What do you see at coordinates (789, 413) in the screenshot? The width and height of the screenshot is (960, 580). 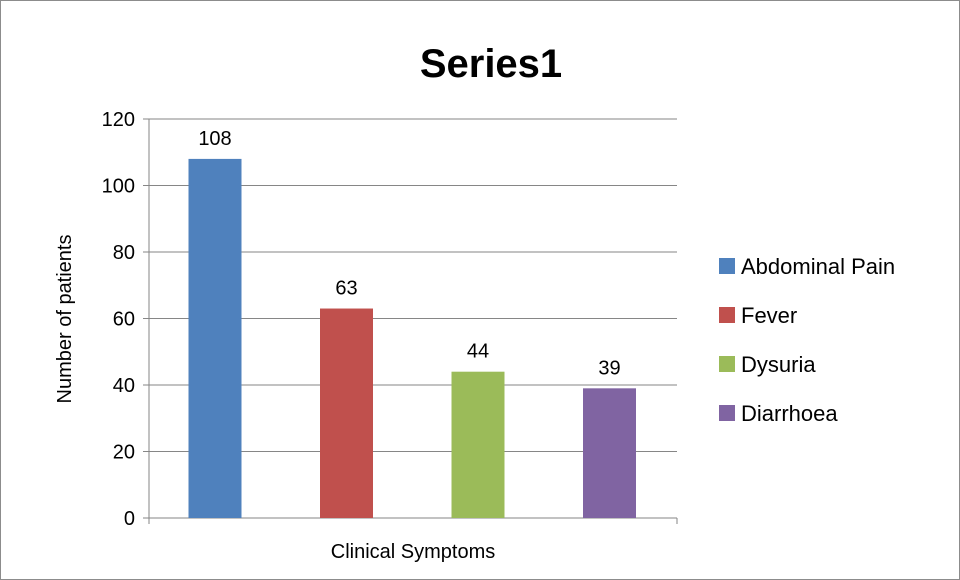 I see `legend-entry: Diarrhoea` at bounding box center [789, 413].